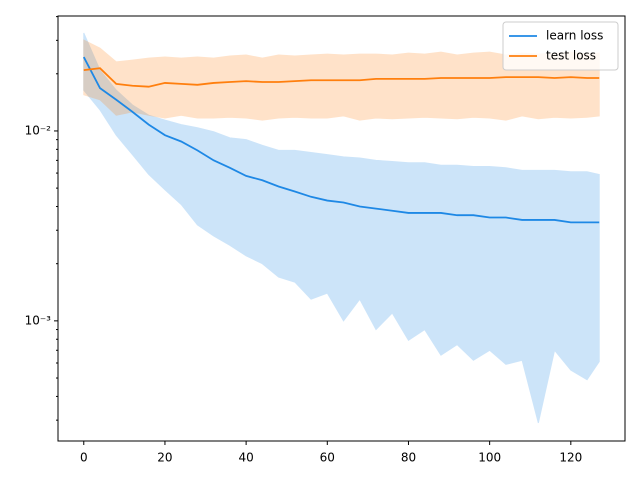 The height and width of the screenshot is (480, 640). What do you see at coordinates (245, 458) in the screenshot?
I see `x-tick-label: 40` at bounding box center [245, 458].